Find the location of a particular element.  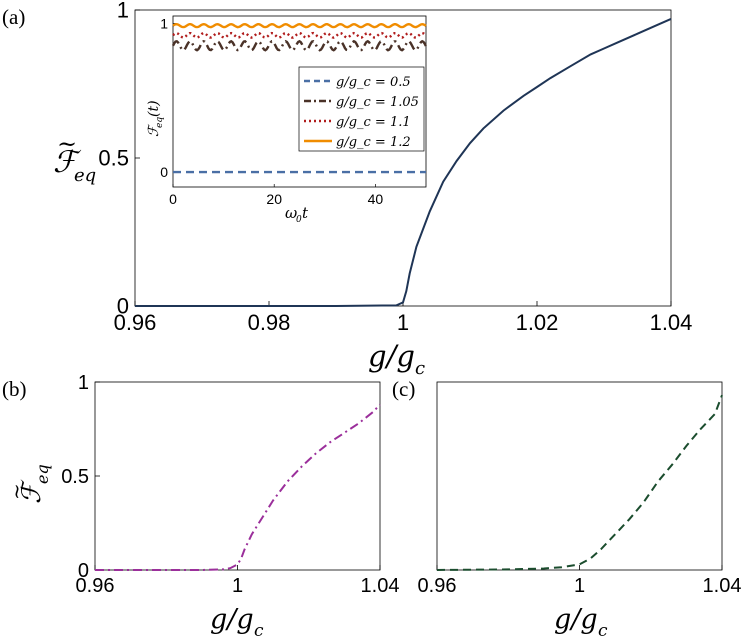

axes-box-c is located at coordinates (579, 476).